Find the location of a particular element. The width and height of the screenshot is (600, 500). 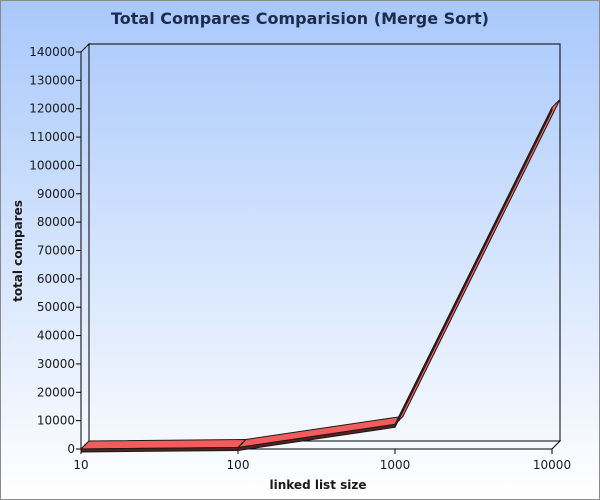

y-tick-label: 130000 is located at coordinates (52, 80).